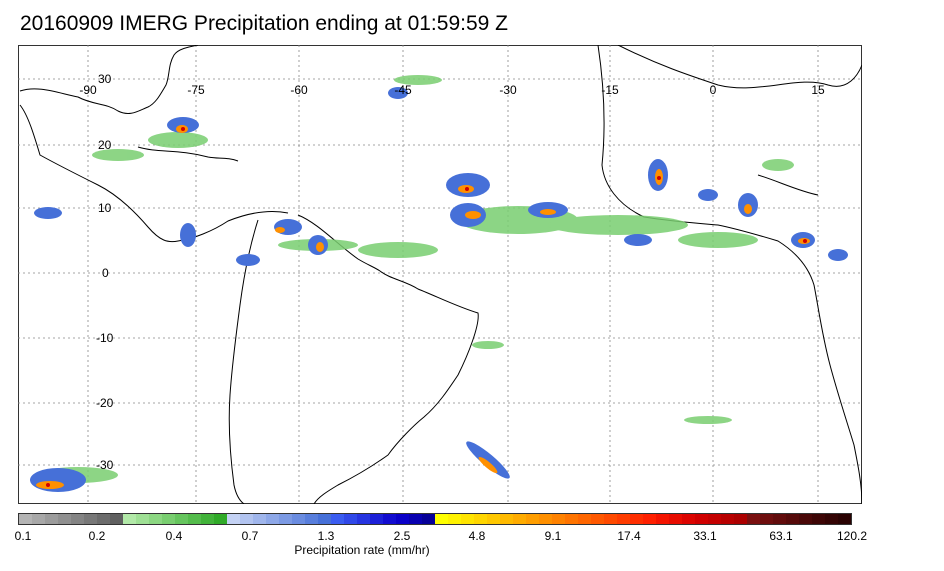 This screenshot has width=944, height=571. Describe the element at coordinates (105, 145) in the screenshot. I see `lat-label: 20` at that location.